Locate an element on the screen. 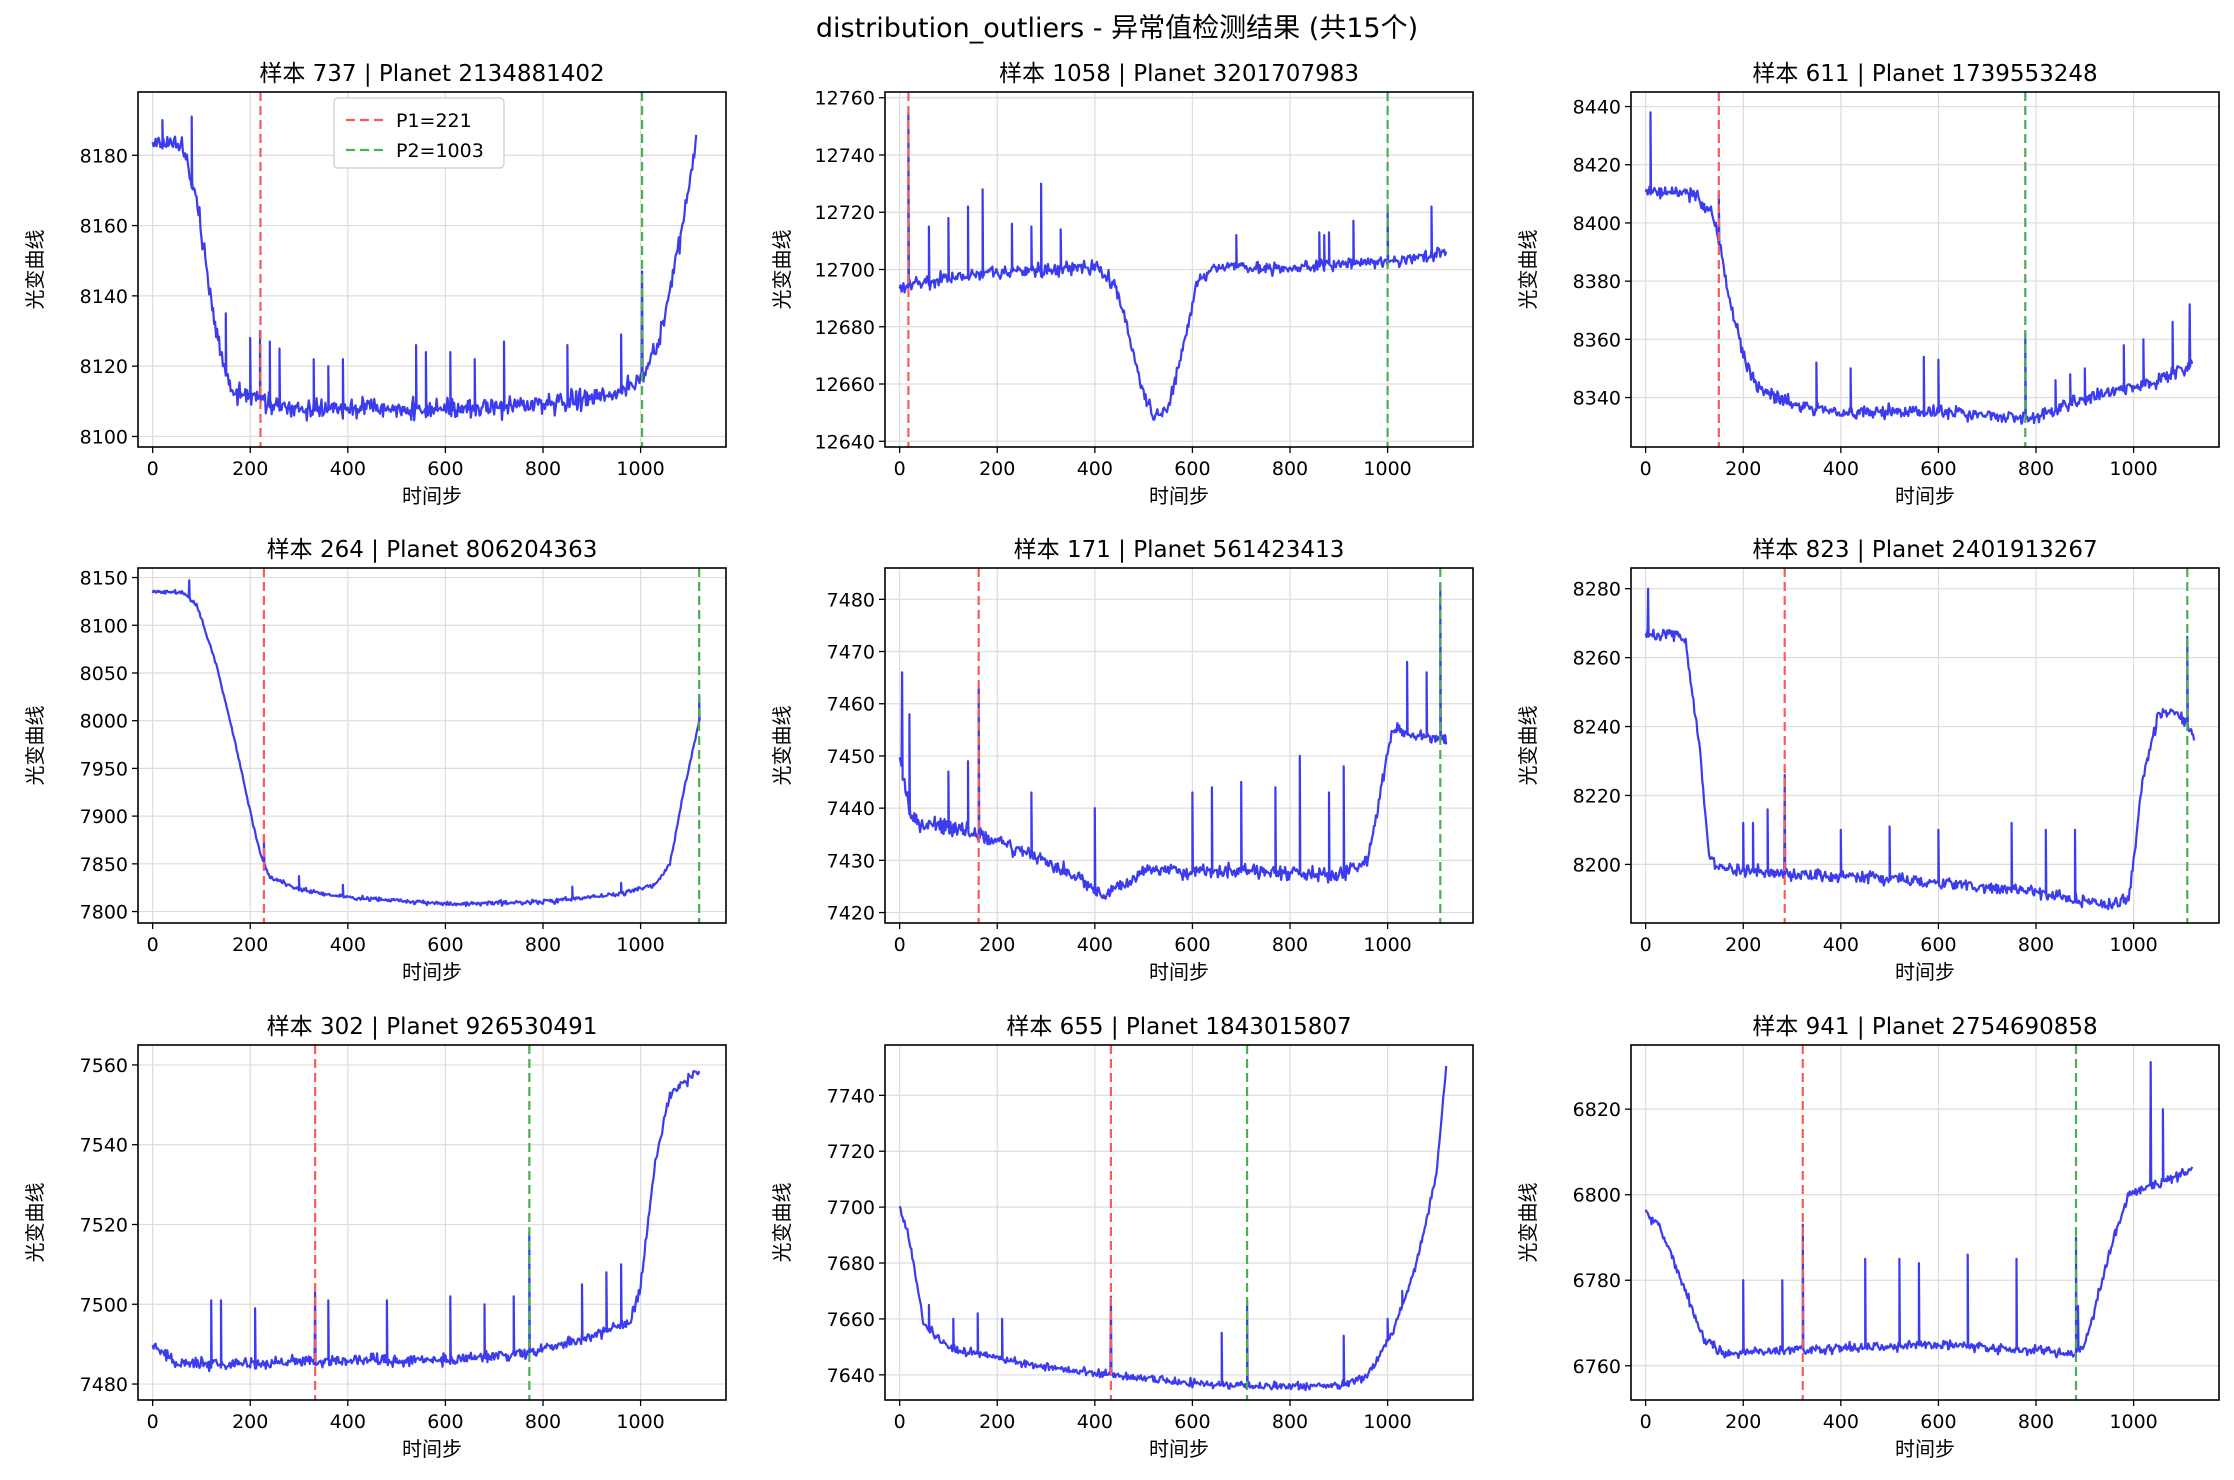  y-tick-label: 7640 is located at coordinates (851, 1376).